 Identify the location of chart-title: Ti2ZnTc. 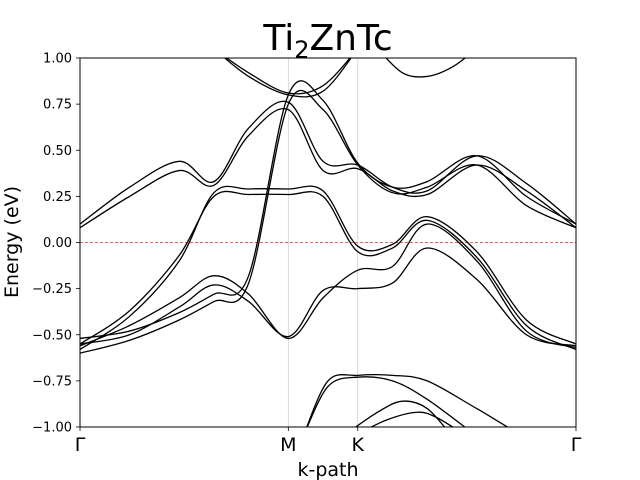
(327, 41).